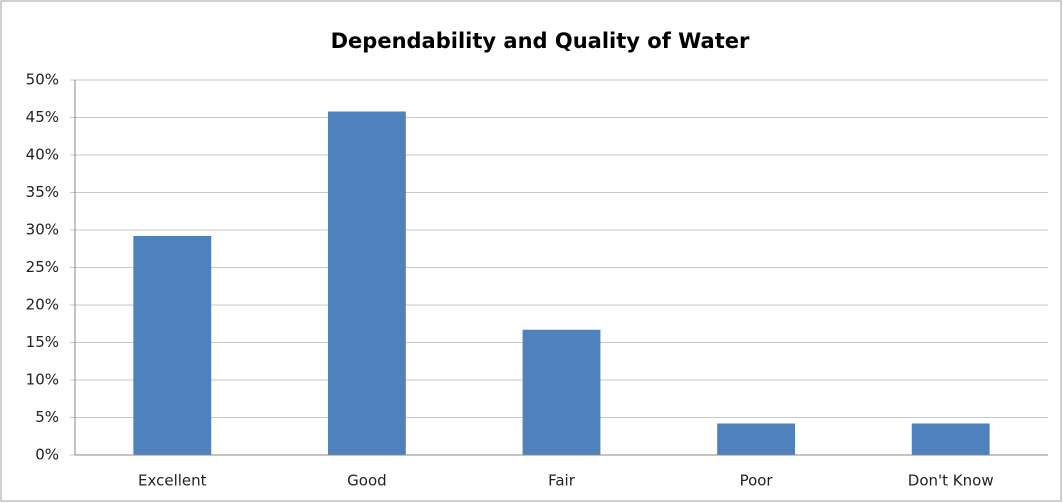 This screenshot has width=1063, height=503. I want to click on y-tick-label: 0%, so click(47, 455).